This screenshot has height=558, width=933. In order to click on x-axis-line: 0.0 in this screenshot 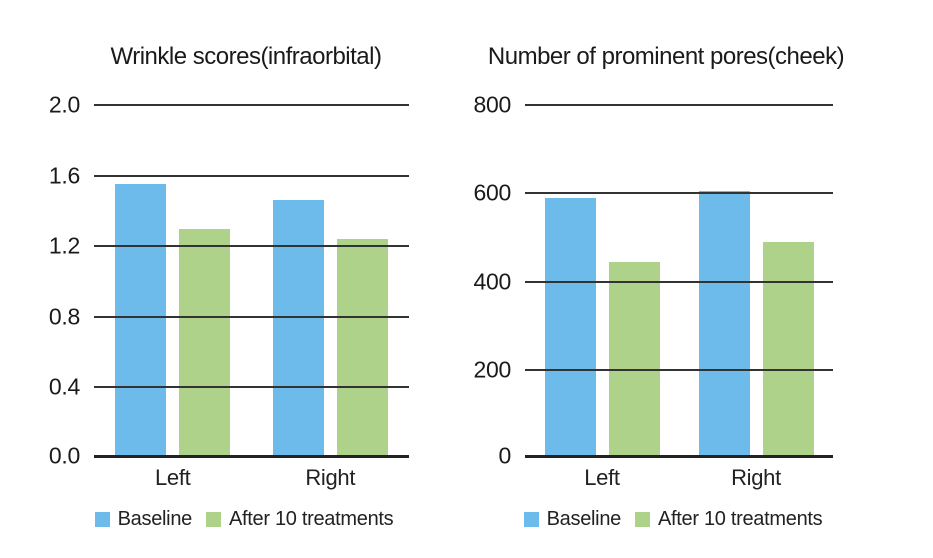, I will do `click(229, 455)`.